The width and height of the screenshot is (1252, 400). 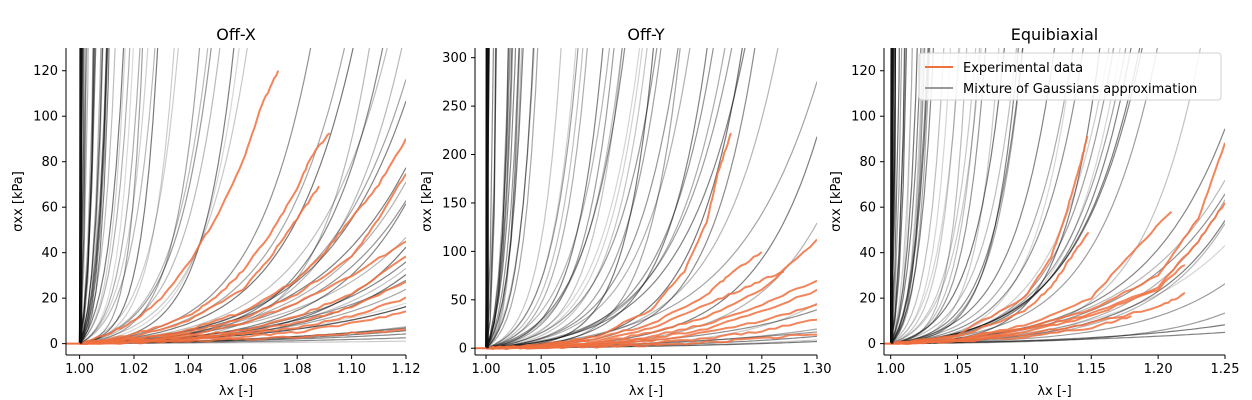 I want to click on x-tick-label: 1.04, so click(x=188, y=369).